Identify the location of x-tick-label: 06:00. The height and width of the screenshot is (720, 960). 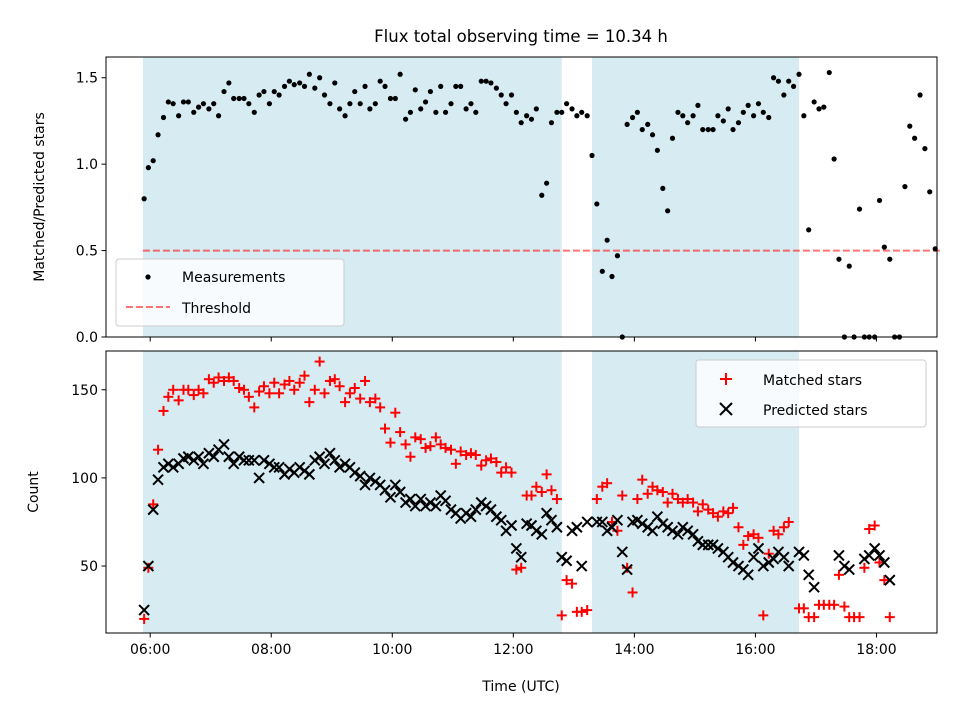
(150, 650).